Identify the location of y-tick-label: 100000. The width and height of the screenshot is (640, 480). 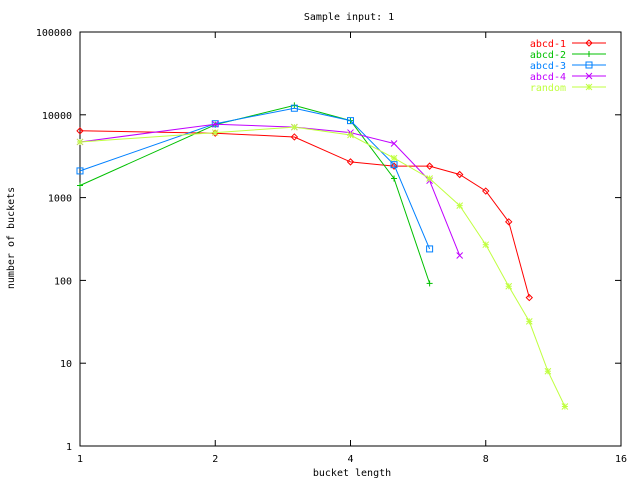
(54, 33).